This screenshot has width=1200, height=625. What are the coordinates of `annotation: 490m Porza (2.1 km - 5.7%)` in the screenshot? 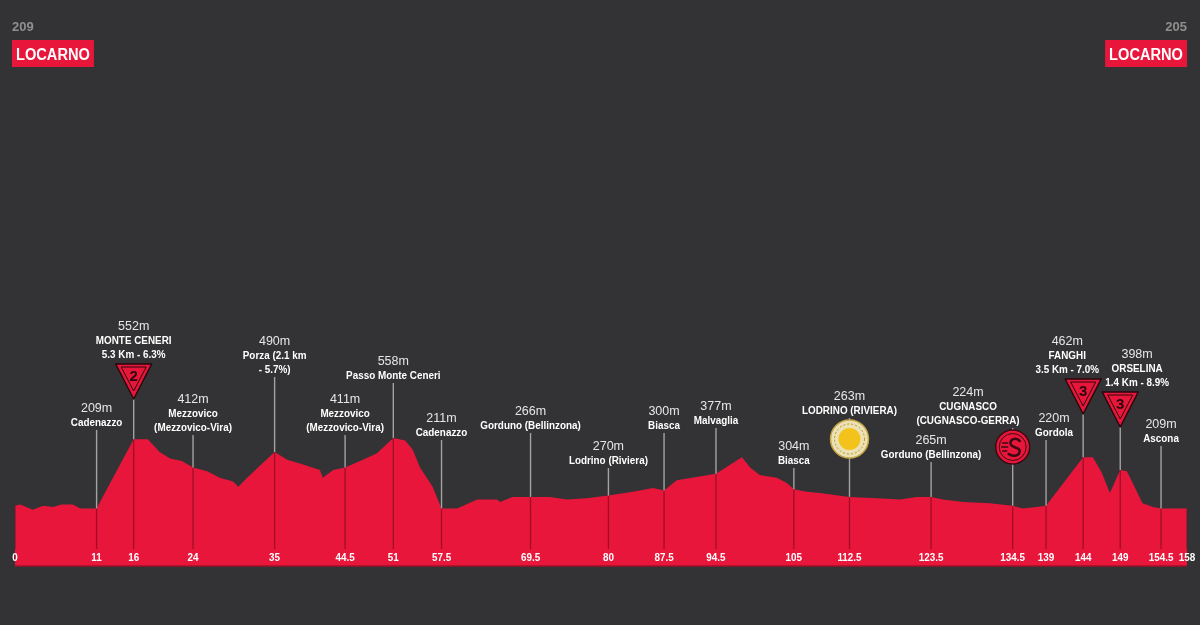 It's located at (274, 355).